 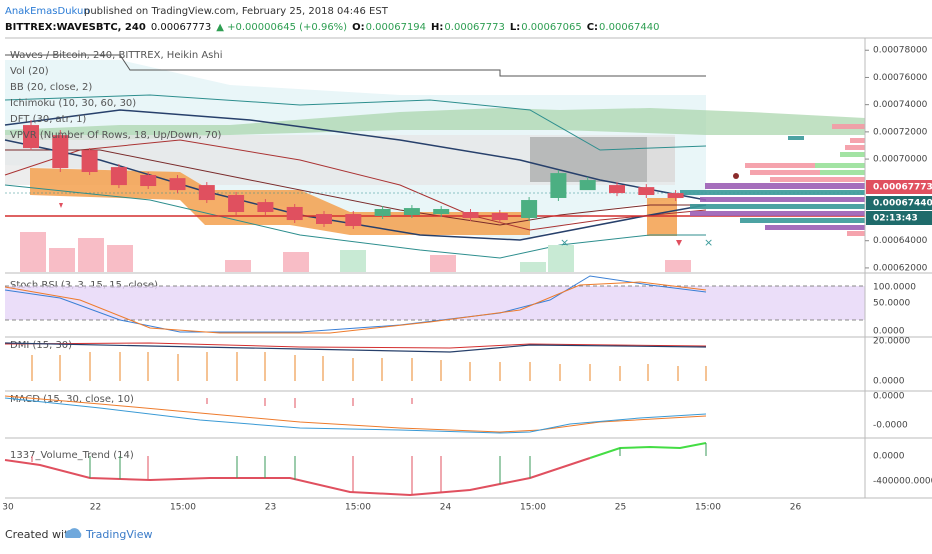 What do you see at coordinates (396, 27) in the screenshot?
I see `header-field: 0.00067194` at bounding box center [396, 27].